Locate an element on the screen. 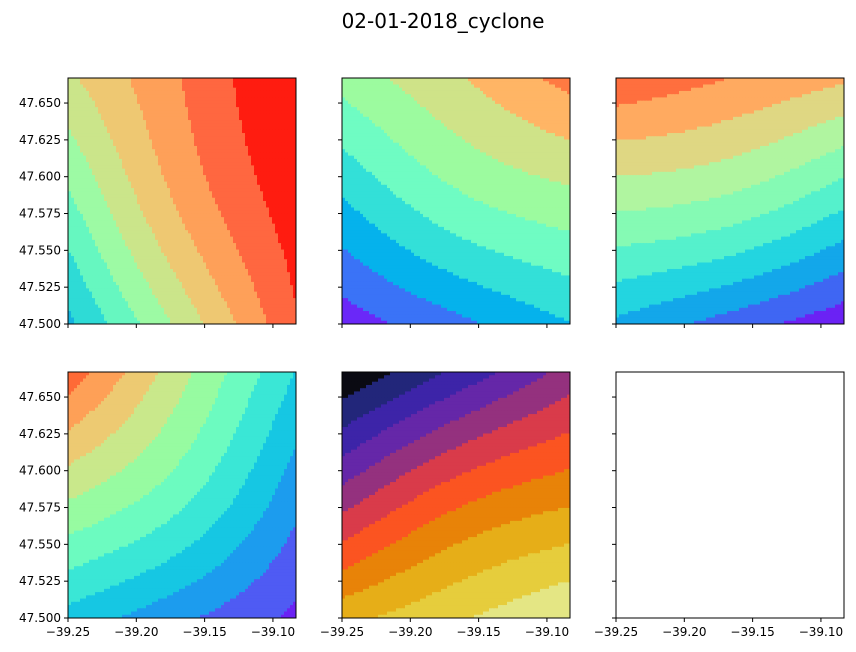 This screenshot has width=856, height=652. contour-field-r2c1 is located at coordinates (182, 495).